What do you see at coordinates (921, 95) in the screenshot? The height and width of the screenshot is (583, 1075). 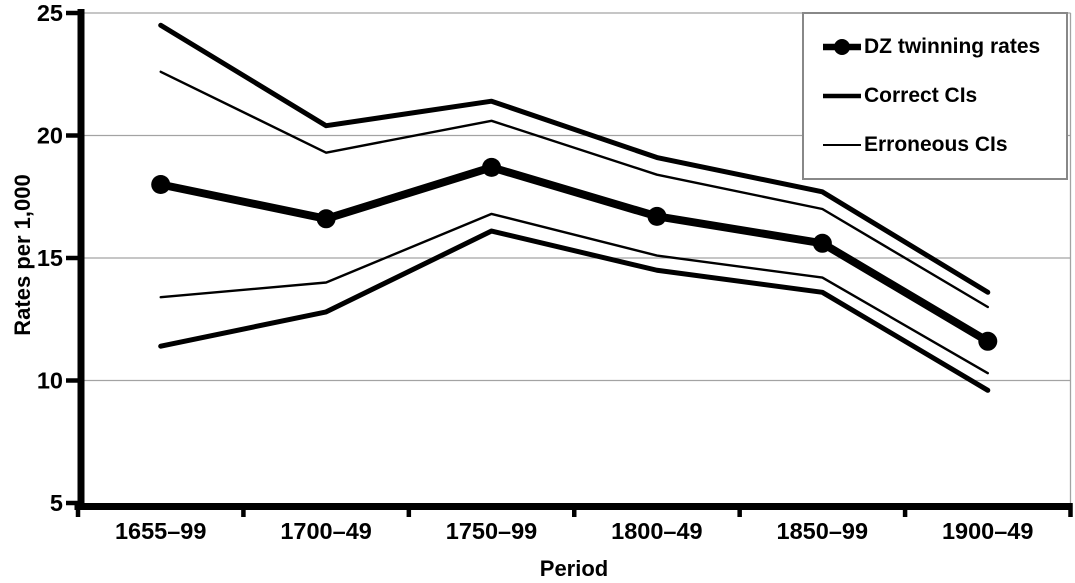 I see `legend-label-correct-cis: Correct CIs` at bounding box center [921, 95].